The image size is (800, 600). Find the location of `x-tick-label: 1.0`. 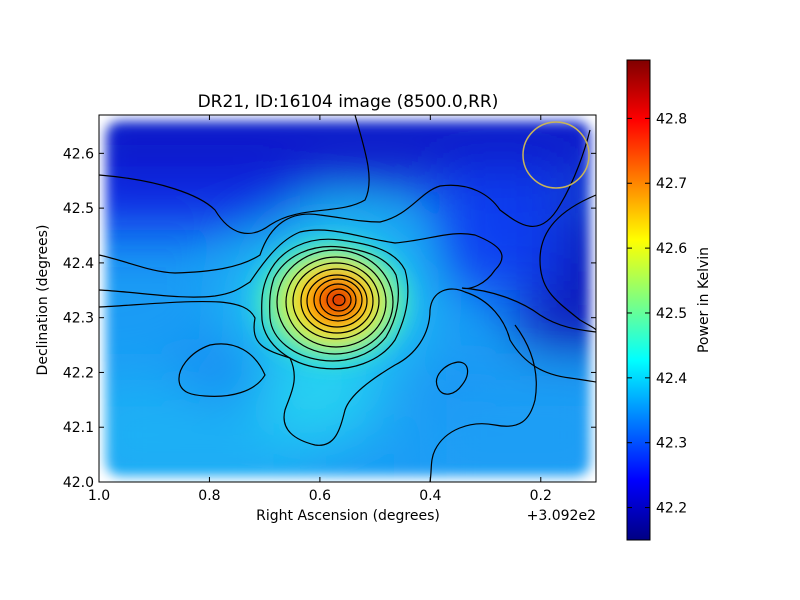

x-tick-label: 1.0 is located at coordinates (99, 496).